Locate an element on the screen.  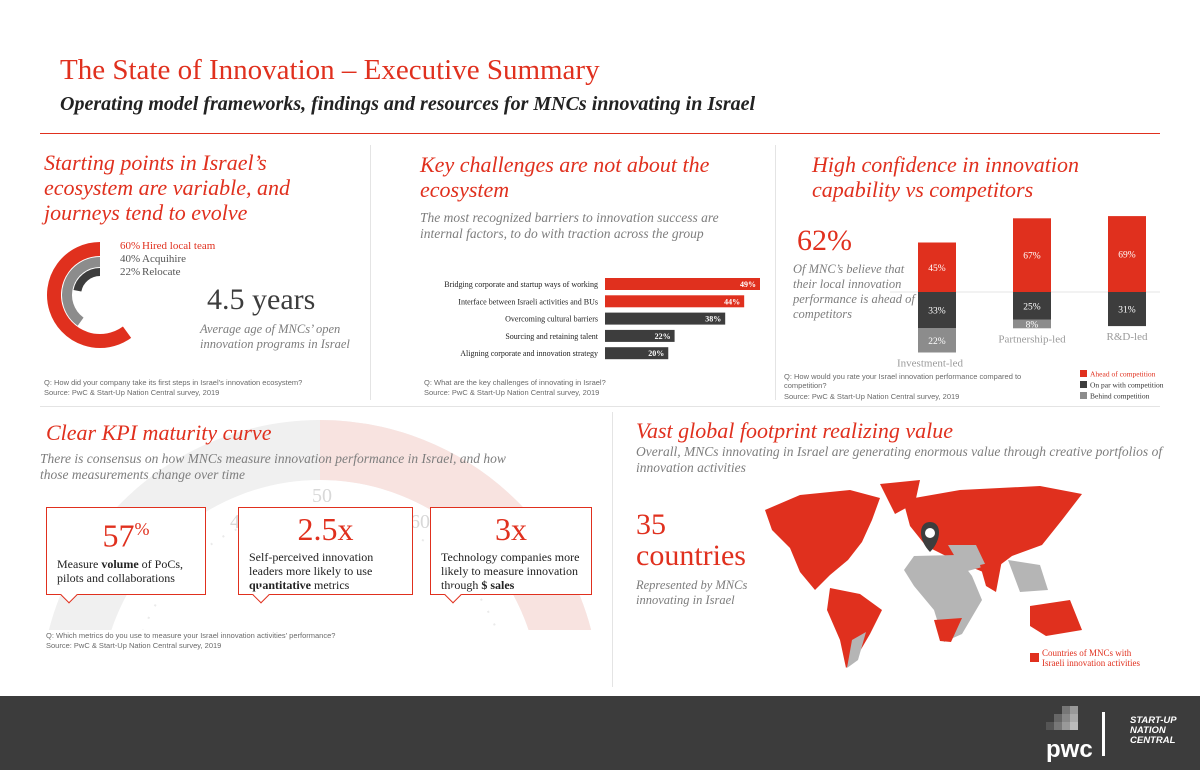
card-text: Measure is located at coordinates (79, 563).